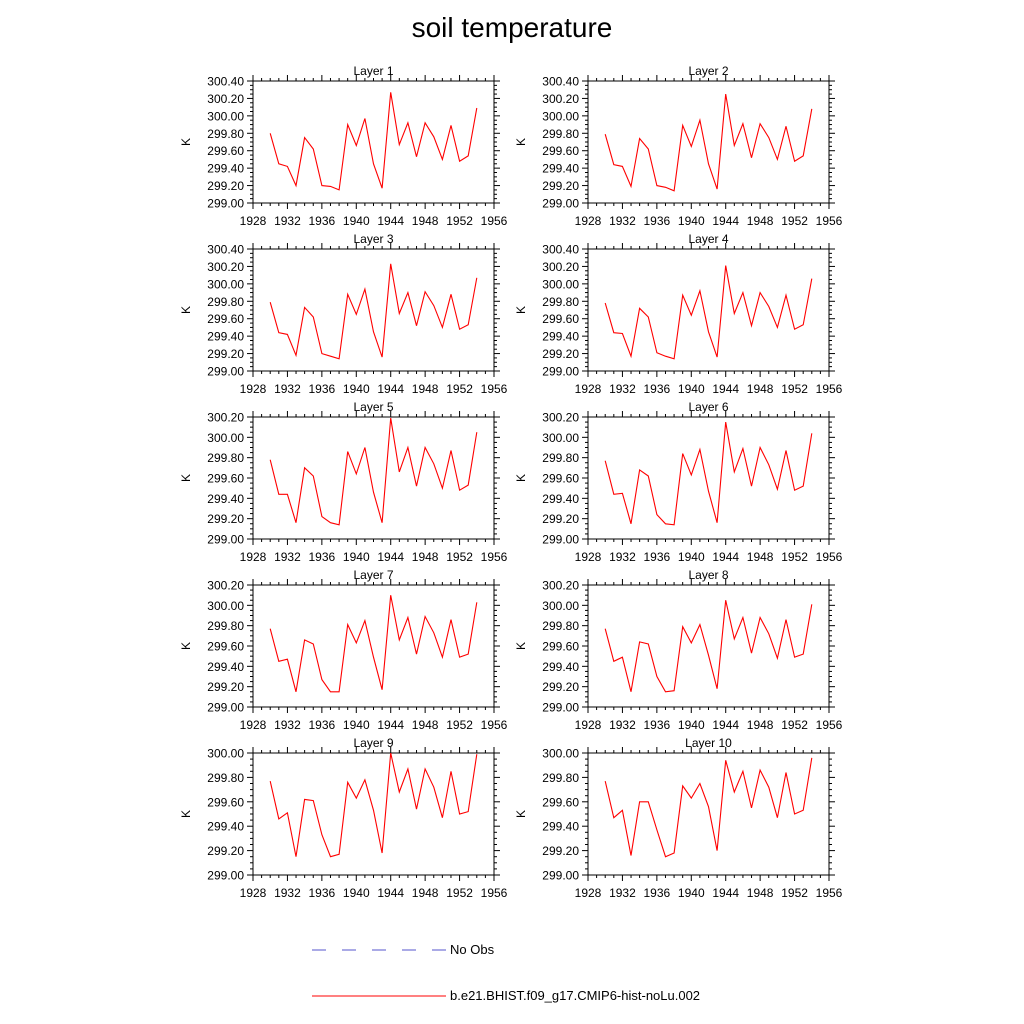 The image size is (1024, 1024). What do you see at coordinates (373, 71) in the screenshot?
I see `panel-title: Layer 1` at bounding box center [373, 71].